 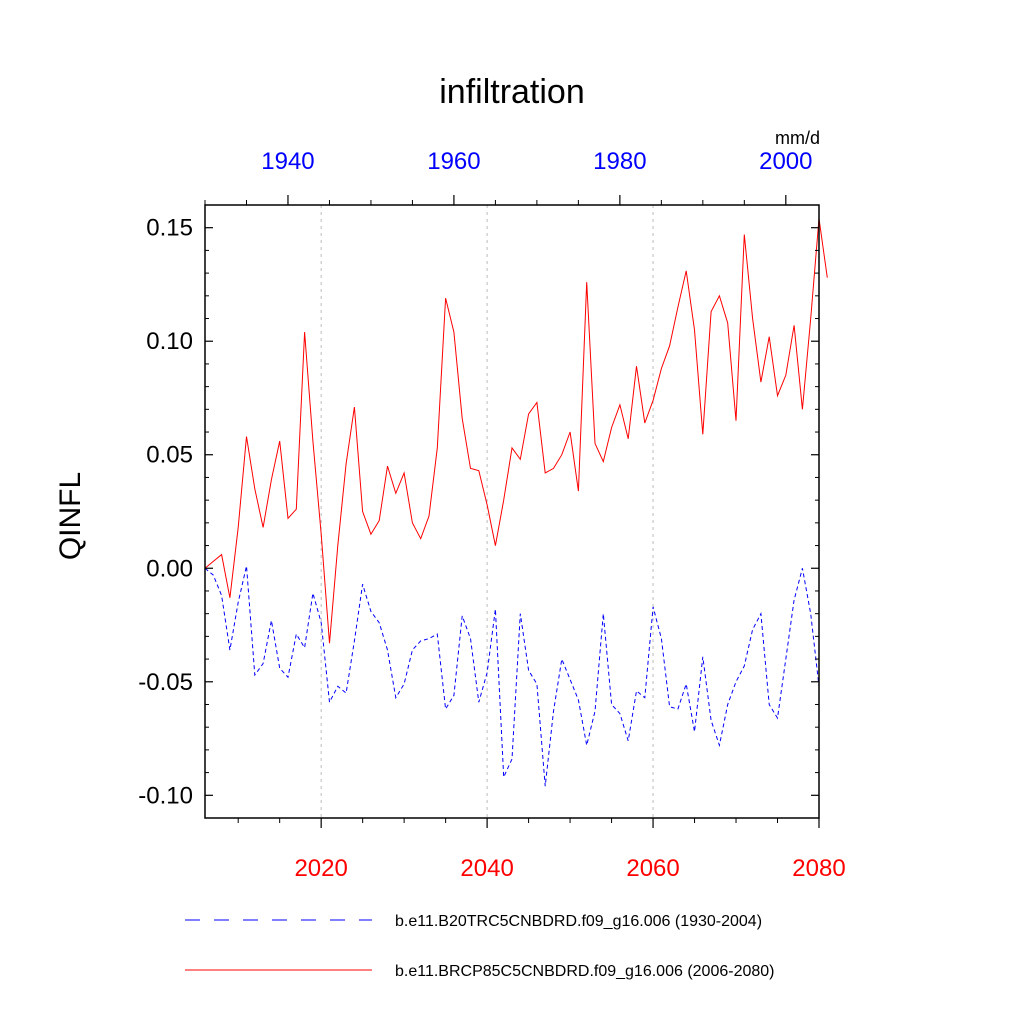 I want to click on x-bottom-tick-label: 2040, so click(x=486, y=868).